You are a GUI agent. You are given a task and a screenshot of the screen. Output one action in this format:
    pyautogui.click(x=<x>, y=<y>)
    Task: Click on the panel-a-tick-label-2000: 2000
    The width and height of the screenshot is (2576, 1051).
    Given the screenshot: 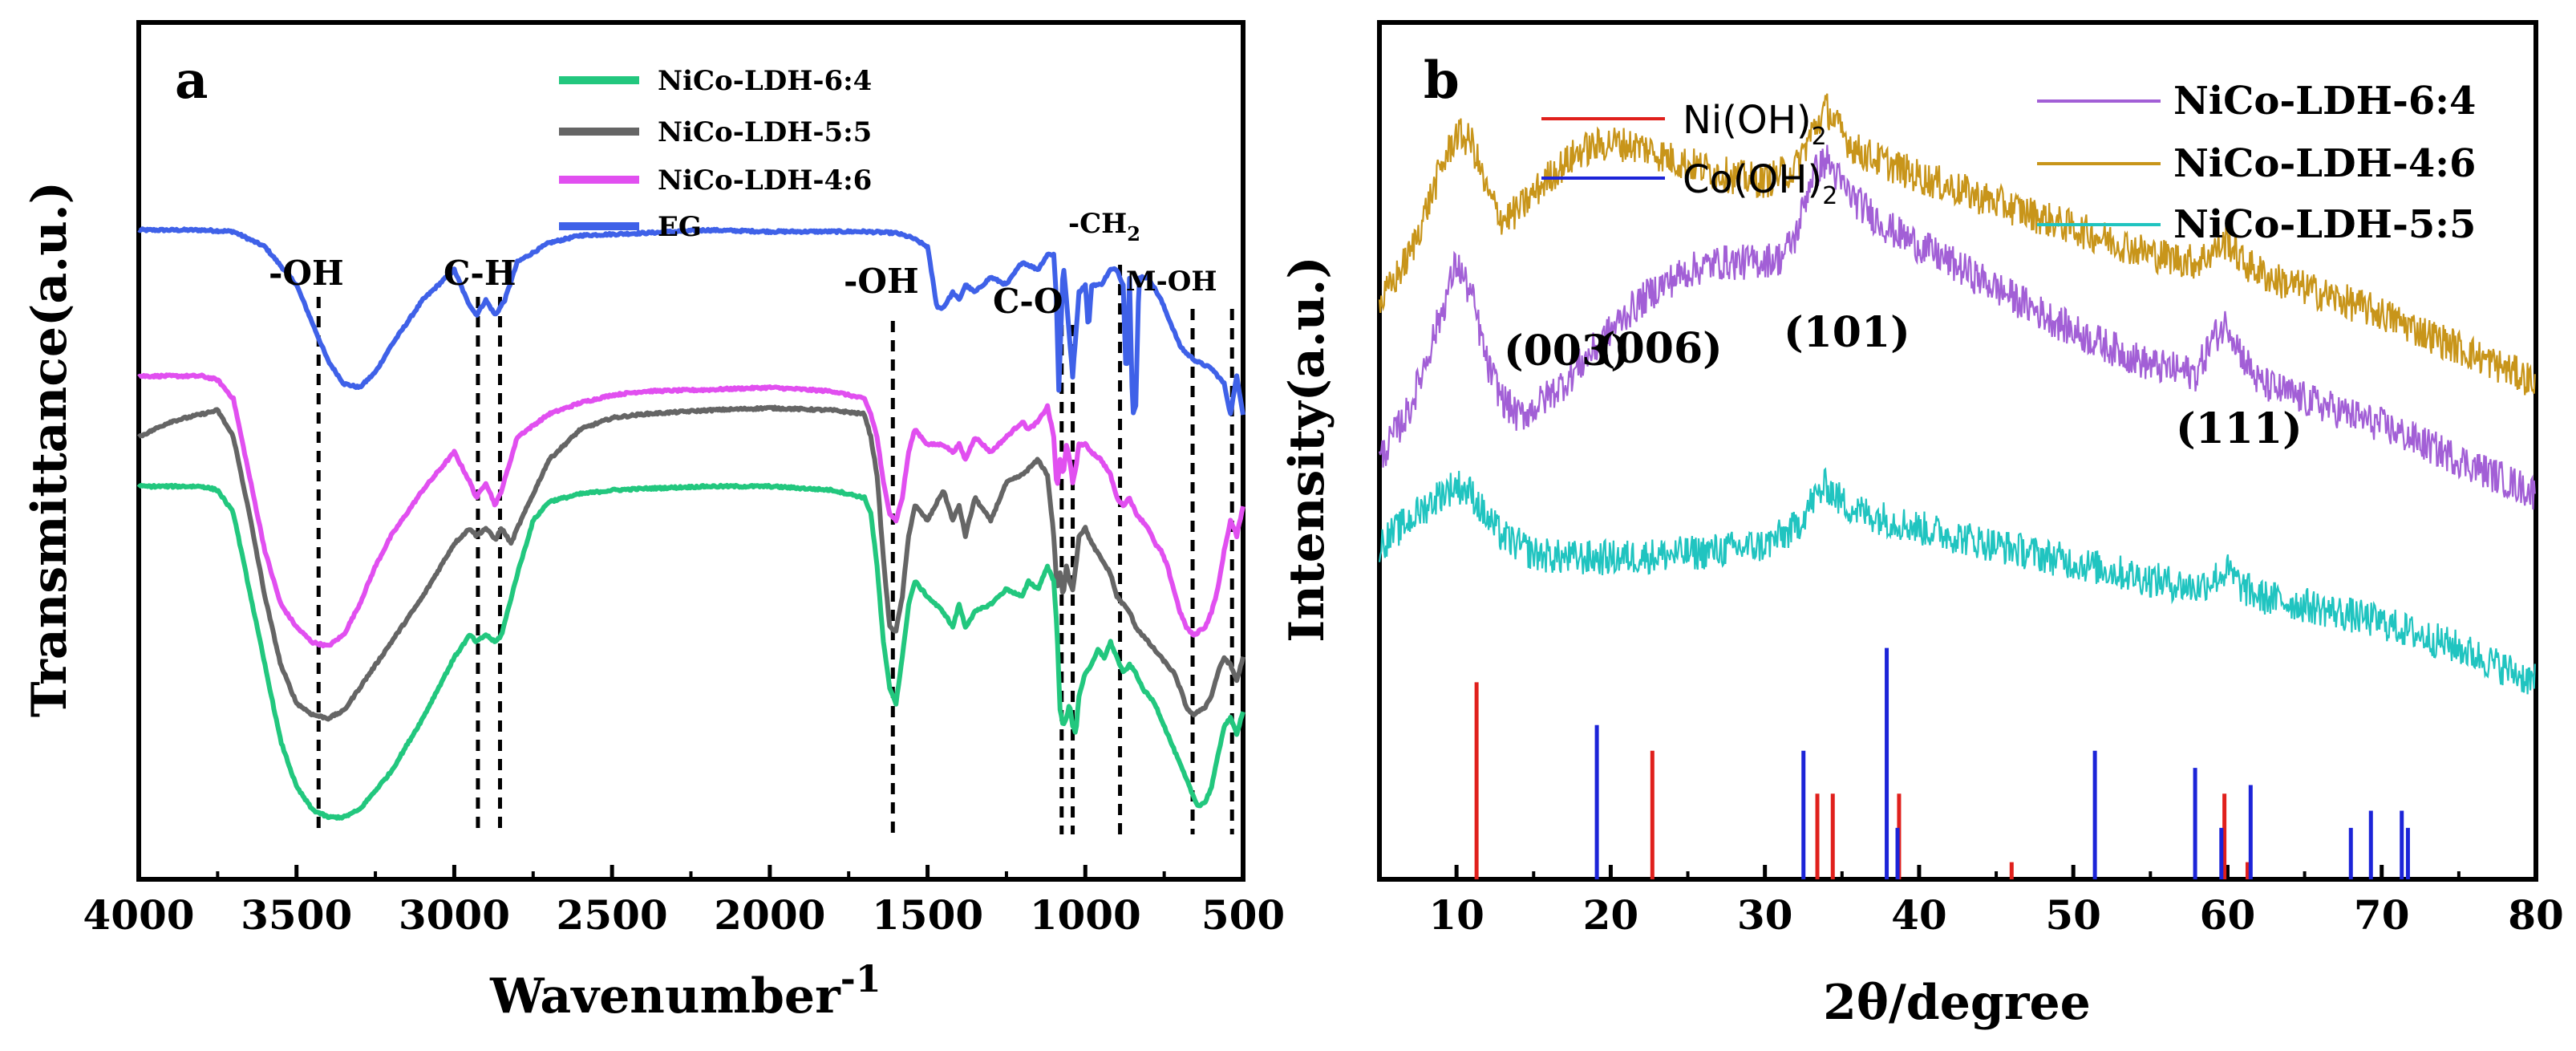 What is the action you would take?
    pyautogui.click(x=769, y=915)
    